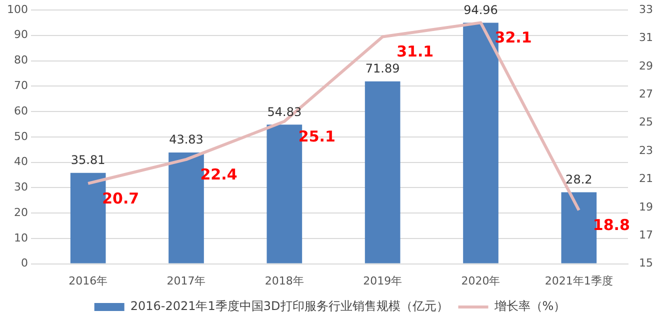 This screenshot has width=664, height=327. What do you see at coordinates (646, 150) in the screenshot?
I see `y2-tick-label: 23` at bounding box center [646, 150].